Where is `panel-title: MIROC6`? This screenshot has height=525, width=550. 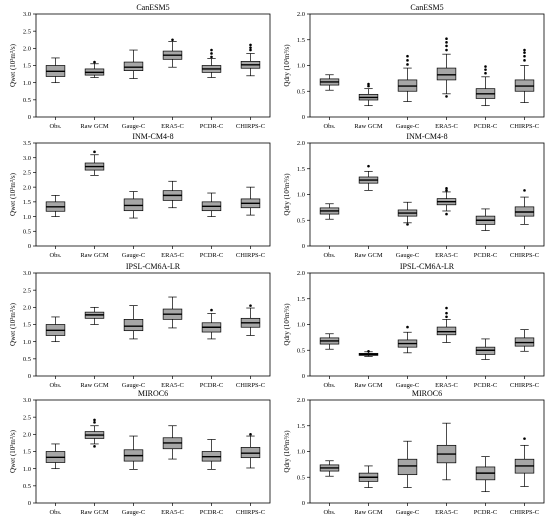 panel-title: MIROC6 is located at coordinates (153, 393).